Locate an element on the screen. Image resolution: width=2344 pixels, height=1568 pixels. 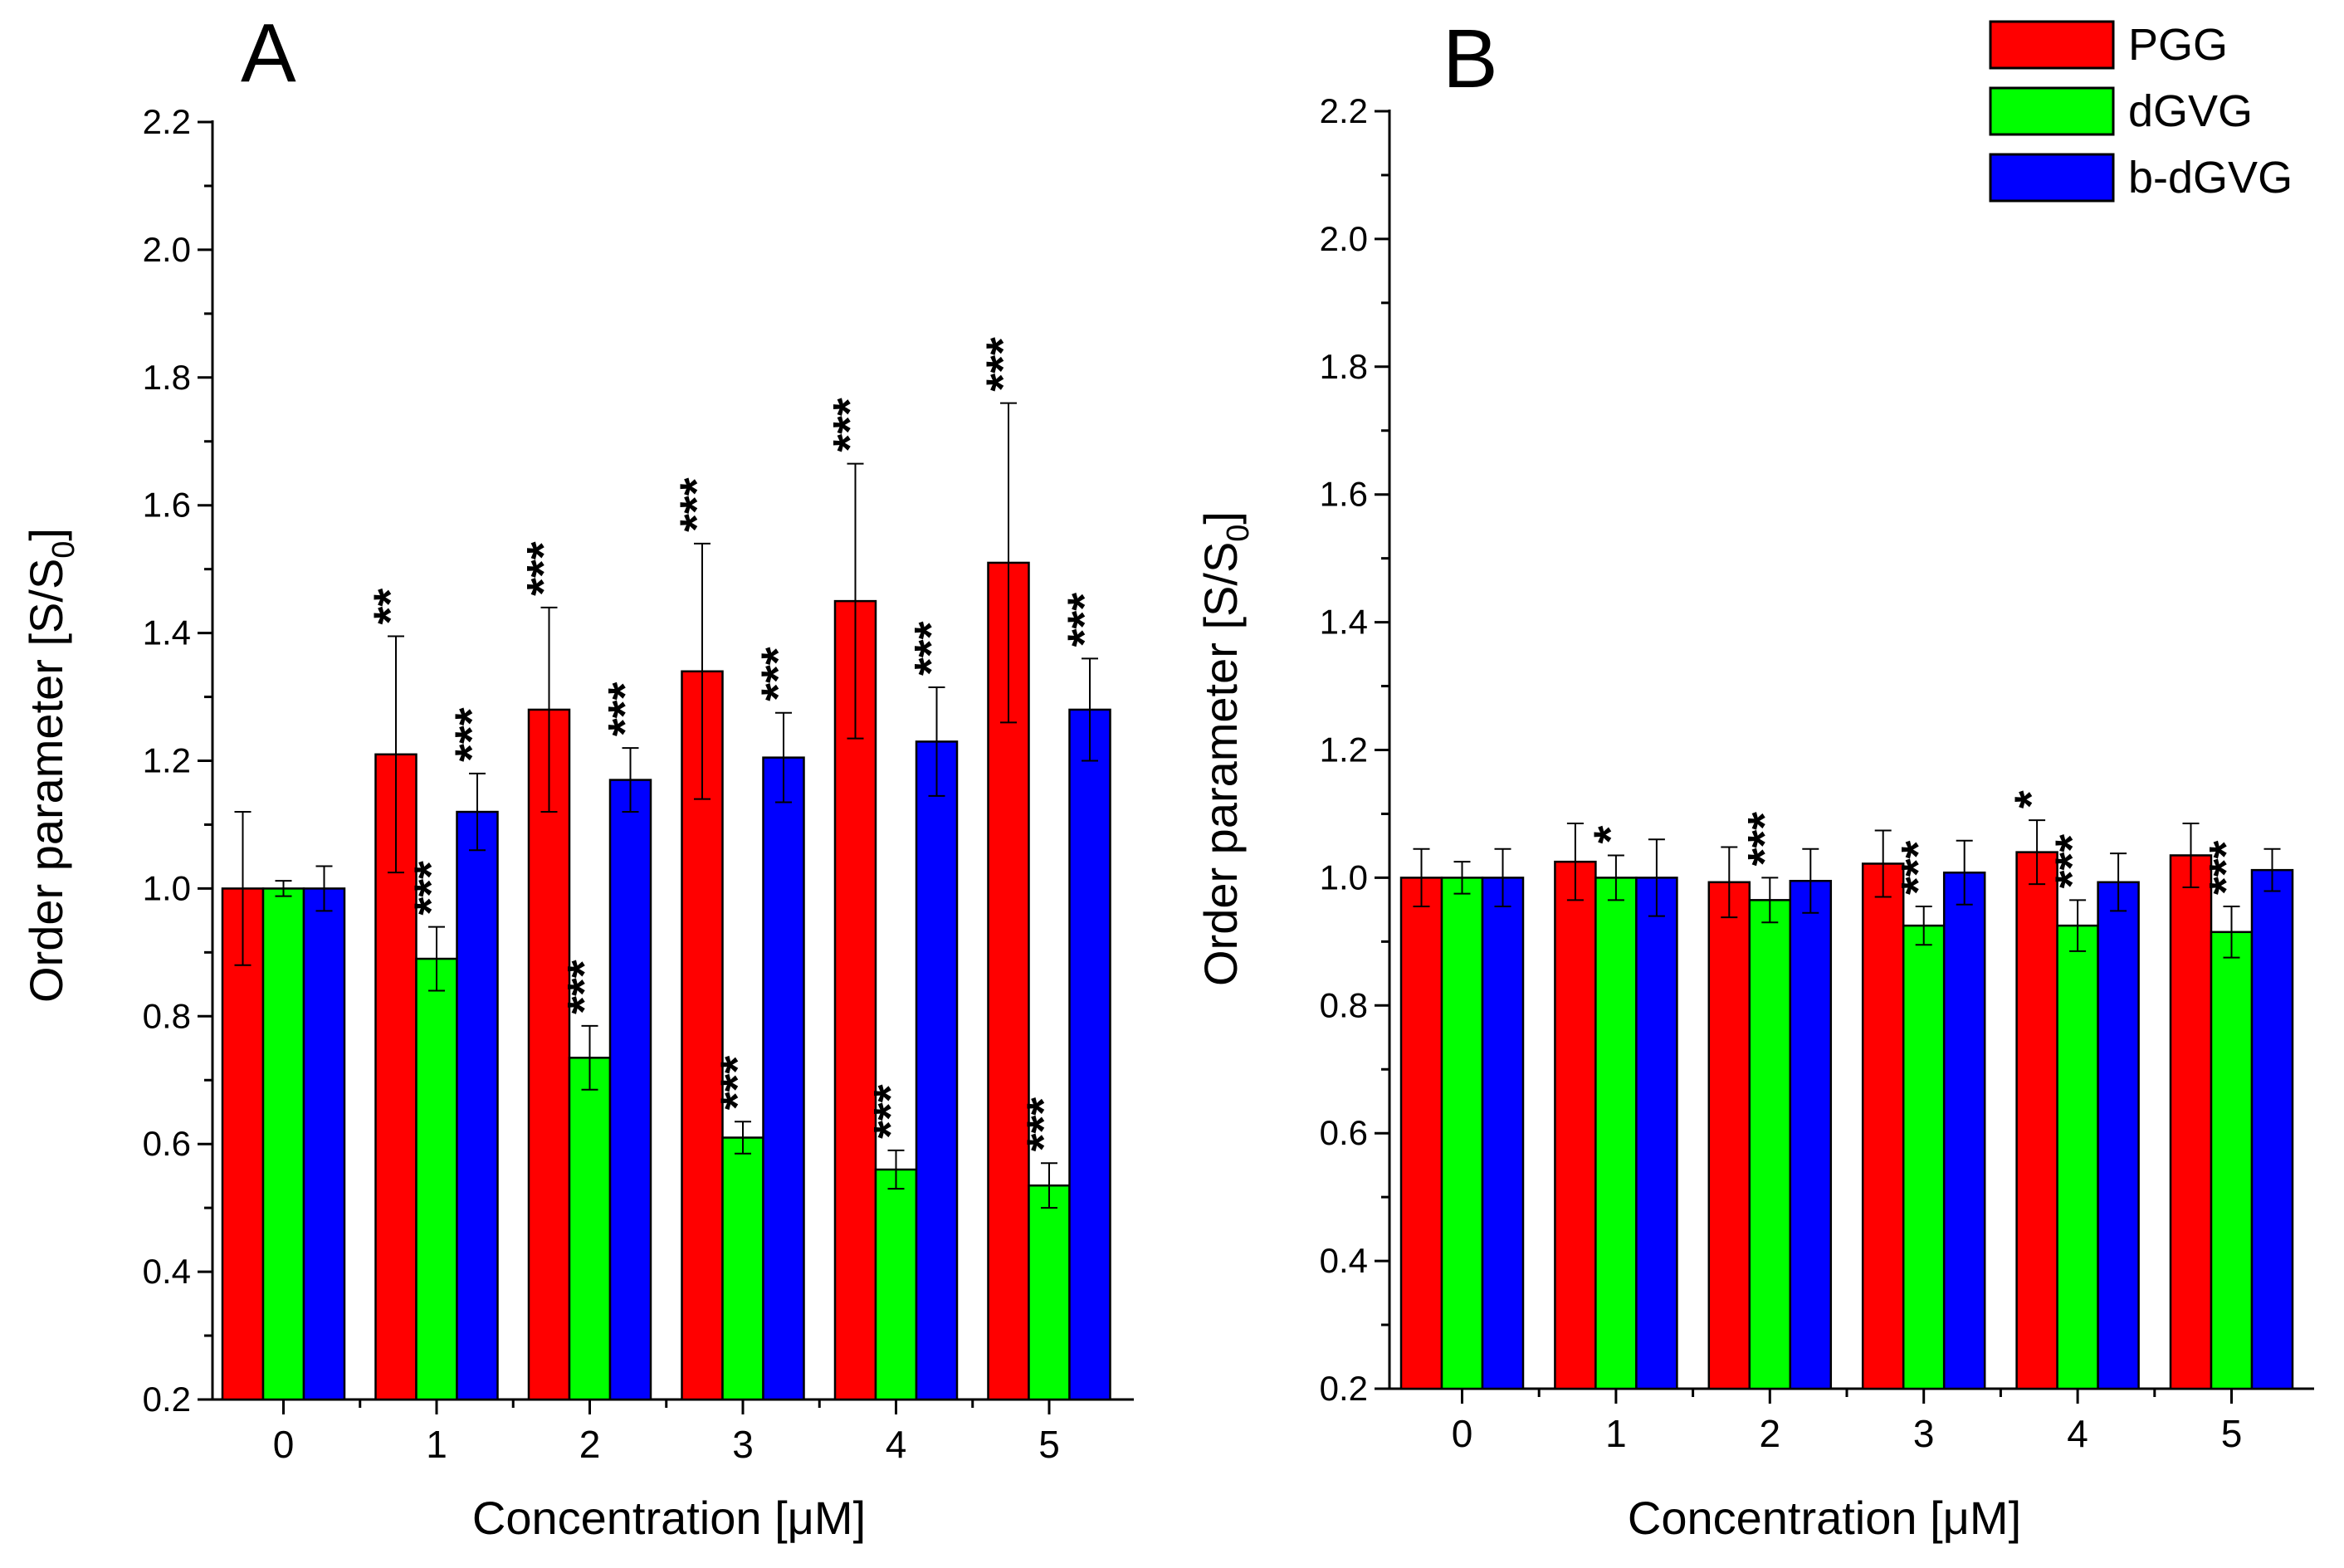
legend-swatch-pgg is located at coordinates (2052, 45).